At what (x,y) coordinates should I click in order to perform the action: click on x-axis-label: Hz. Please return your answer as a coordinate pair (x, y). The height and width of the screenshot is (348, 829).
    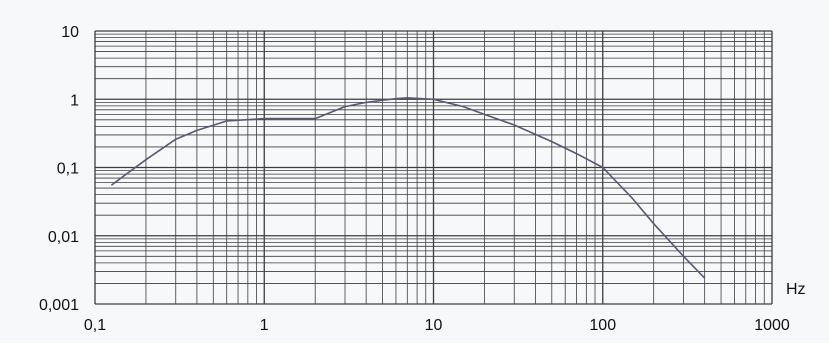
    Looking at the image, I should click on (796, 289).